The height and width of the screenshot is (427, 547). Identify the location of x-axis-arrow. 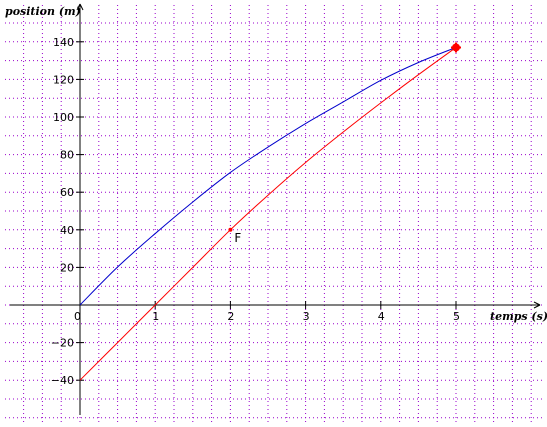
(537, 305).